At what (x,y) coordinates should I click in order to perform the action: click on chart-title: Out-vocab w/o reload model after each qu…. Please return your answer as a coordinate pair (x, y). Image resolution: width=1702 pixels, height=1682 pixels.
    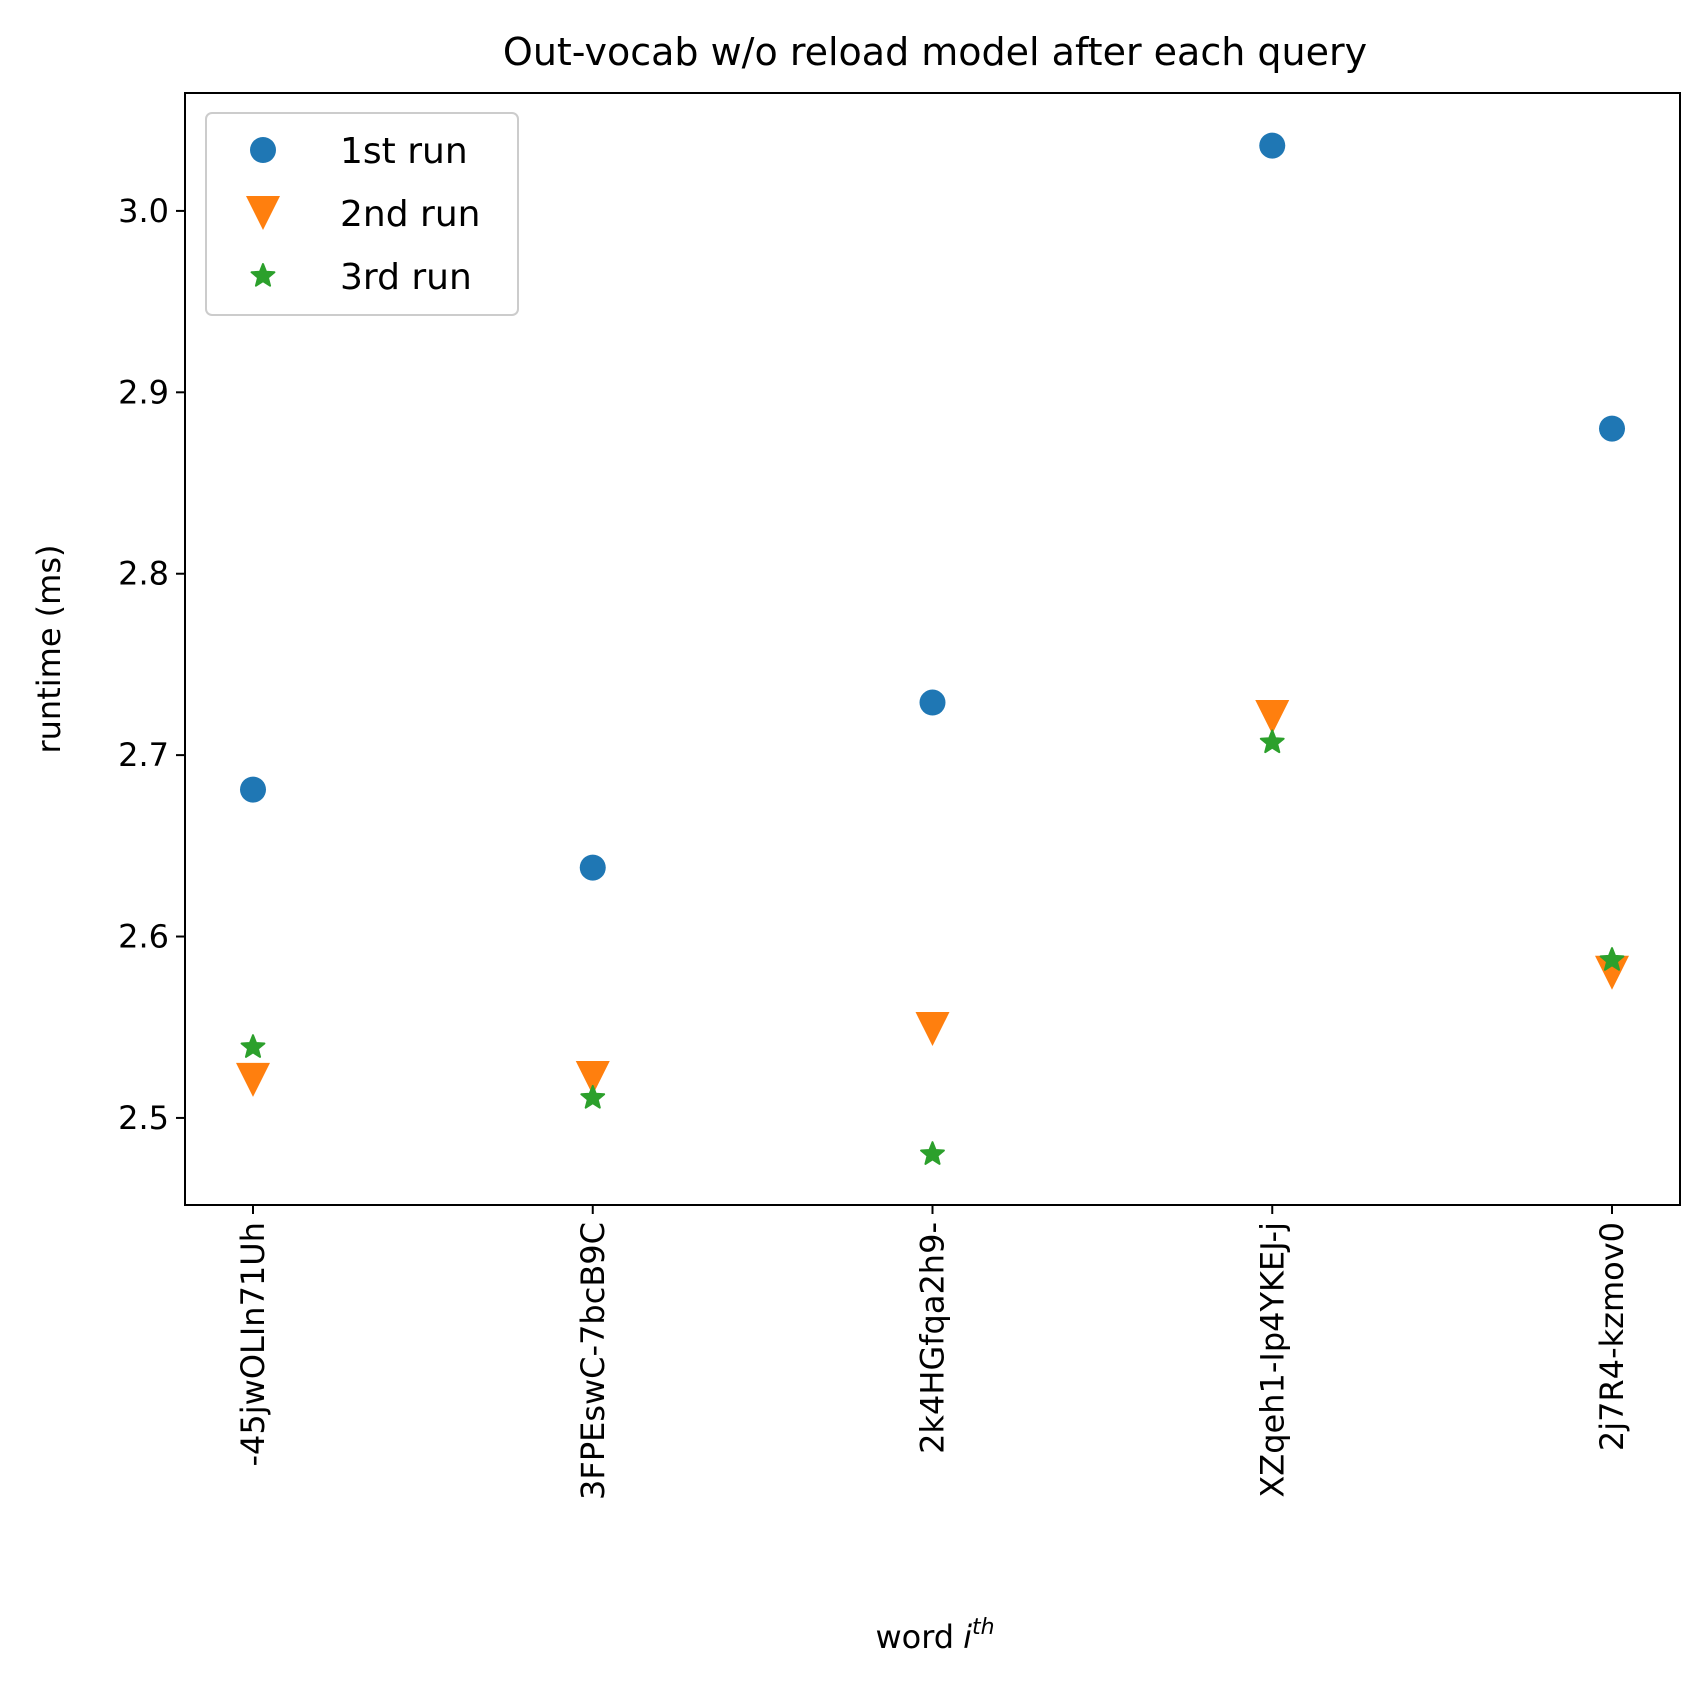
    Looking at the image, I should click on (935, 52).